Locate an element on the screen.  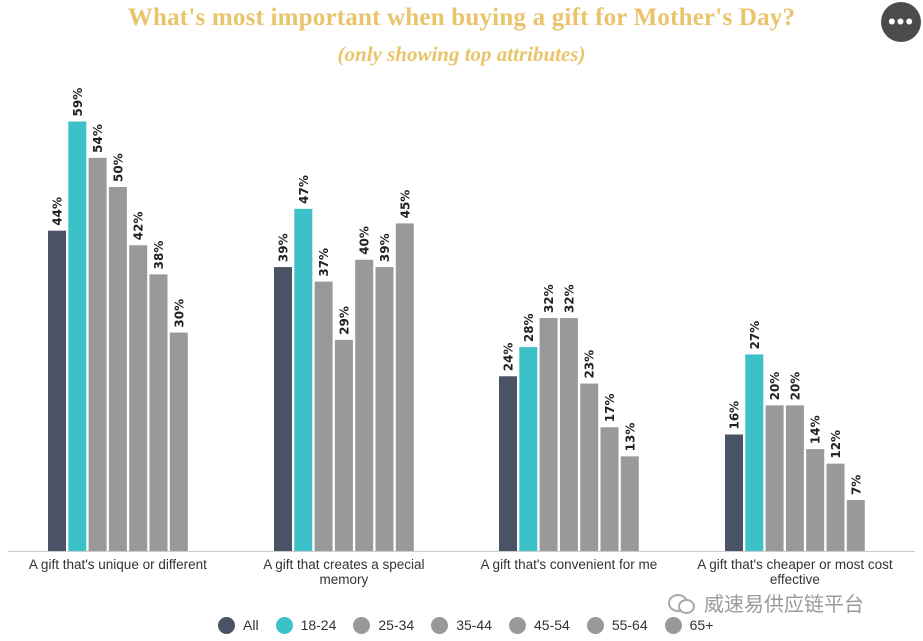
chart-subtitle: (only showing top attributes) is located at coordinates (461, 54).